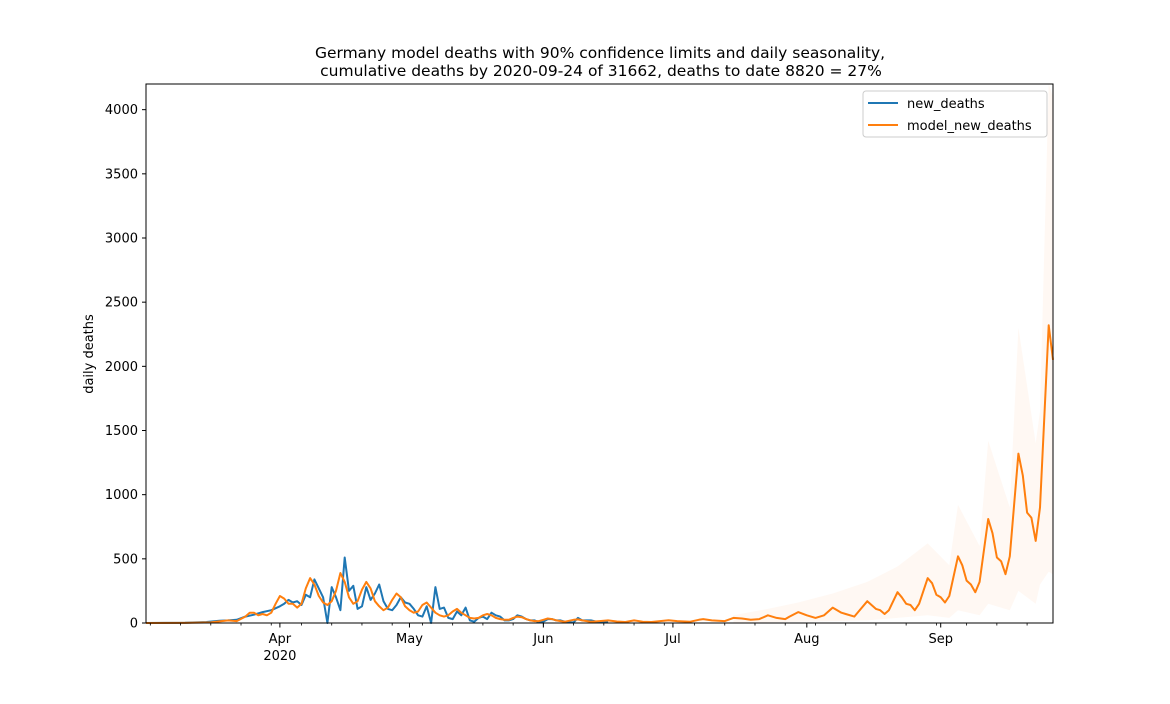 This screenshot has width=1170, height=704. Describe the element at coordinates (588, 643) in the screenshot. I see `x-axis: Apr 2020 May Jun Jul Aug Sep` at that location.